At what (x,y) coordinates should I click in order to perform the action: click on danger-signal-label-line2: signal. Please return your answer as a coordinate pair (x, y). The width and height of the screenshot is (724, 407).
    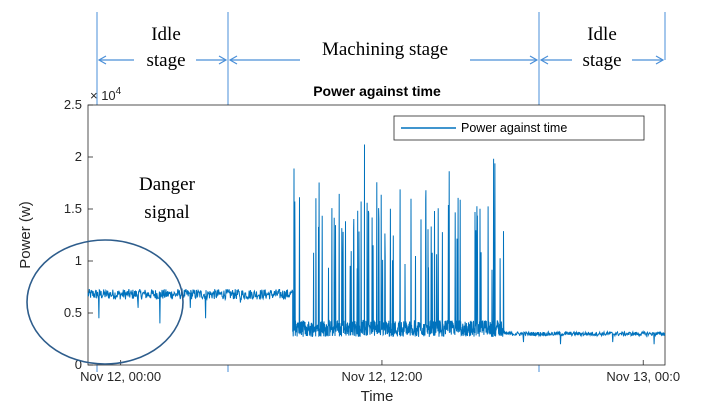
    Looking at the image, I should click on (166, 212).